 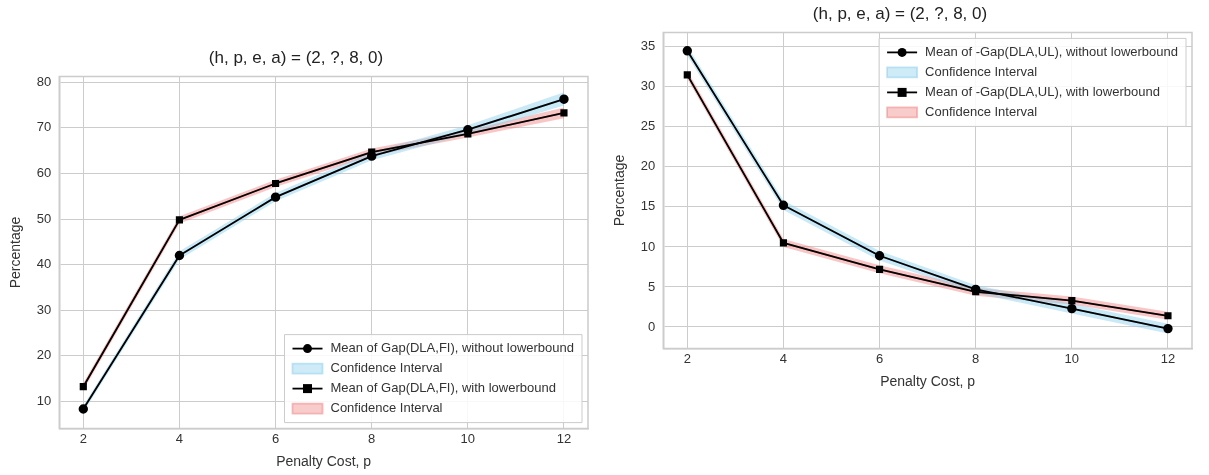 I want to click on y-tick-label: 25, so click(x=648, y=126).